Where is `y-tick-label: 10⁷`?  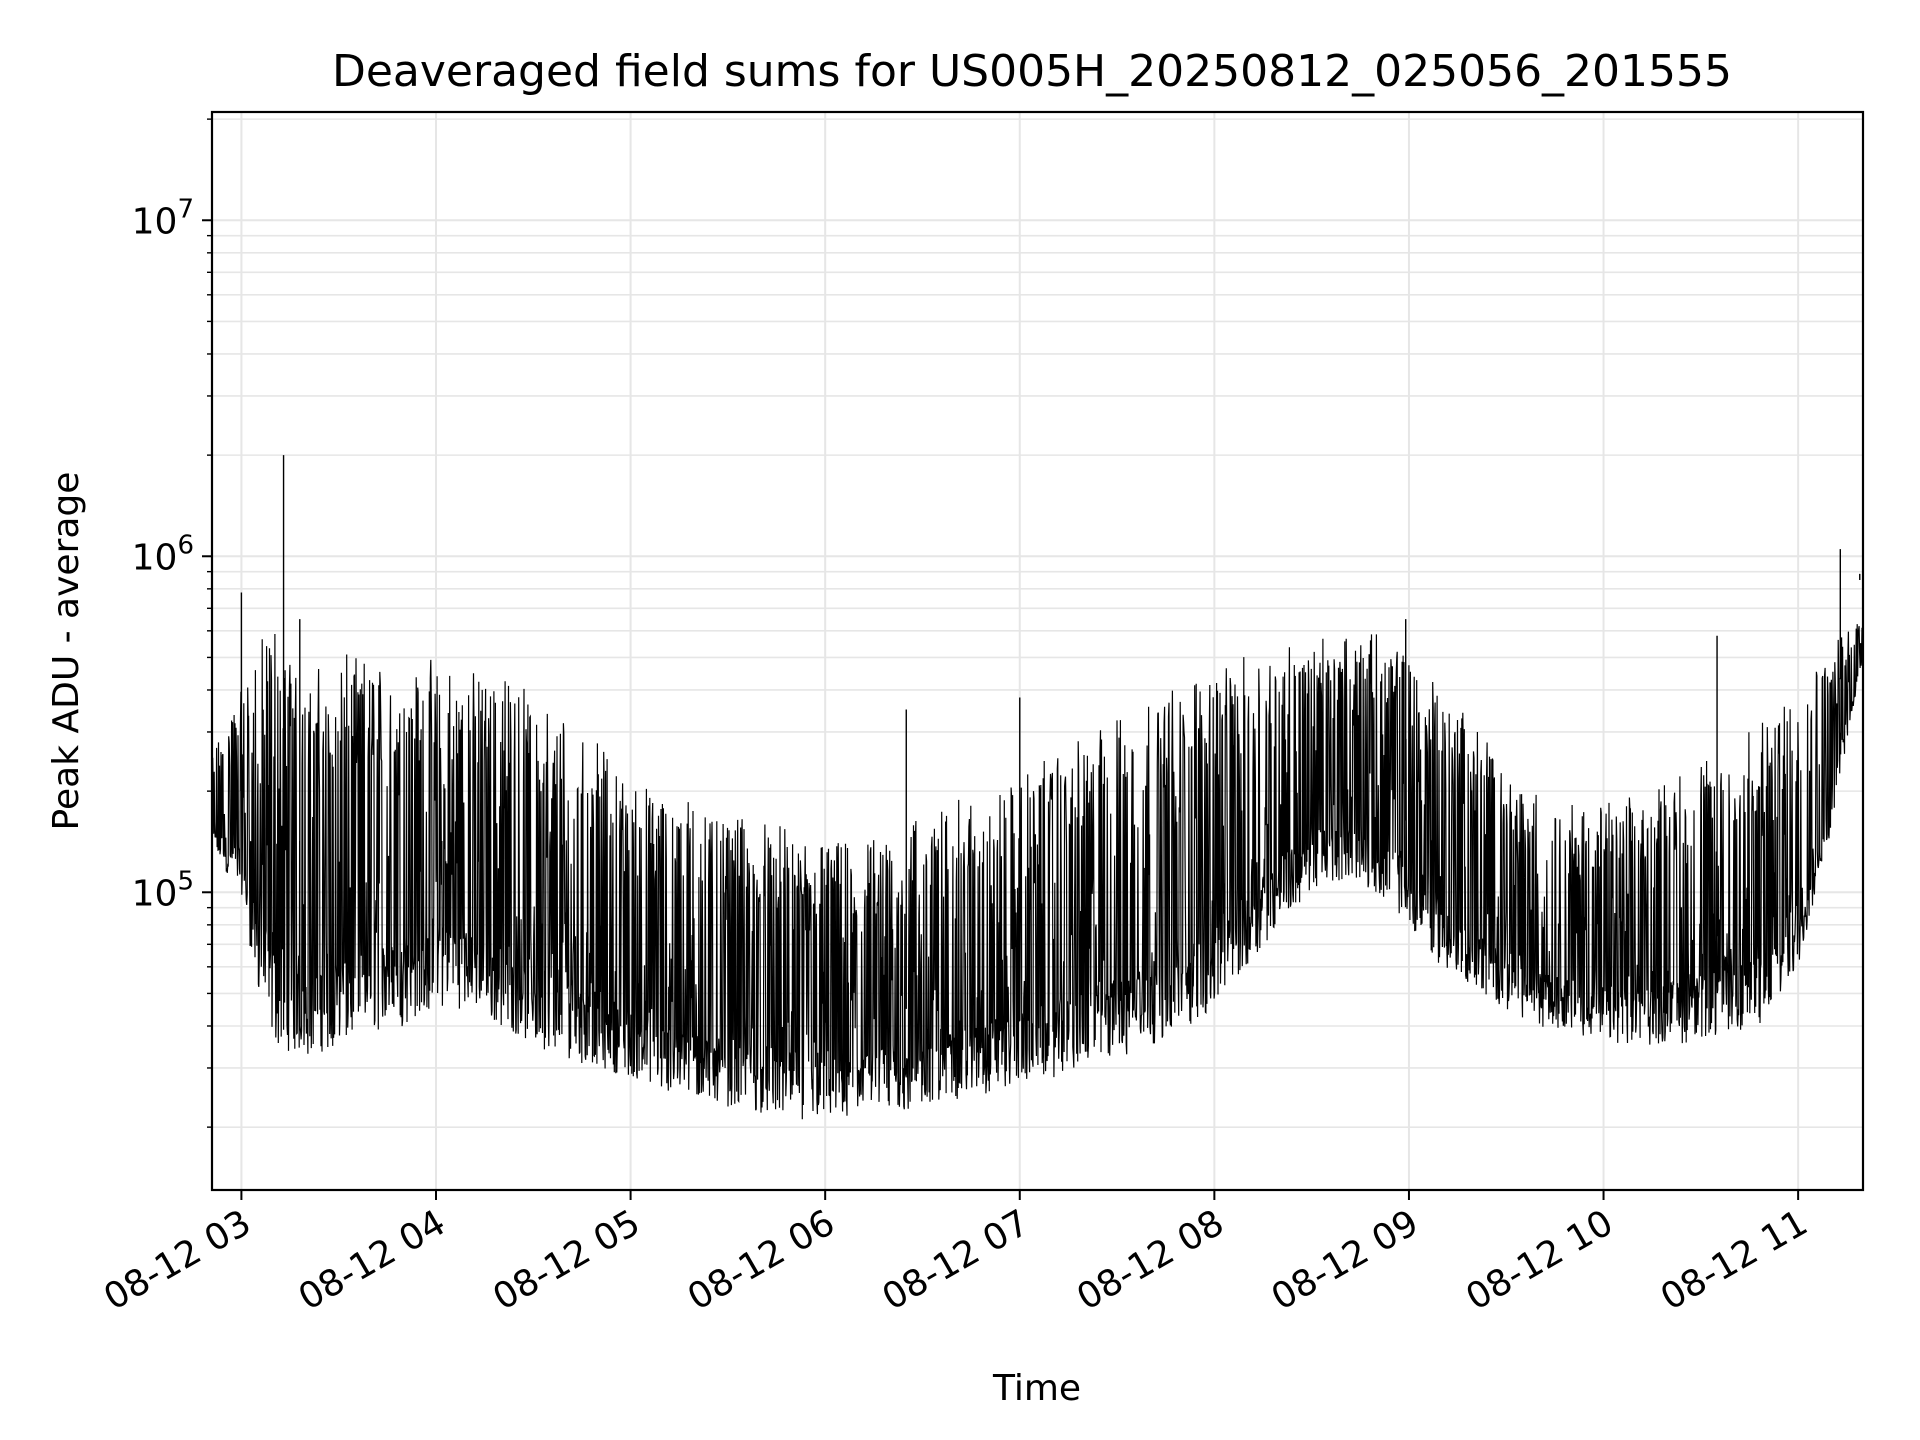 y-tick-label: 10⁷ is located at coordinates (163, 218).